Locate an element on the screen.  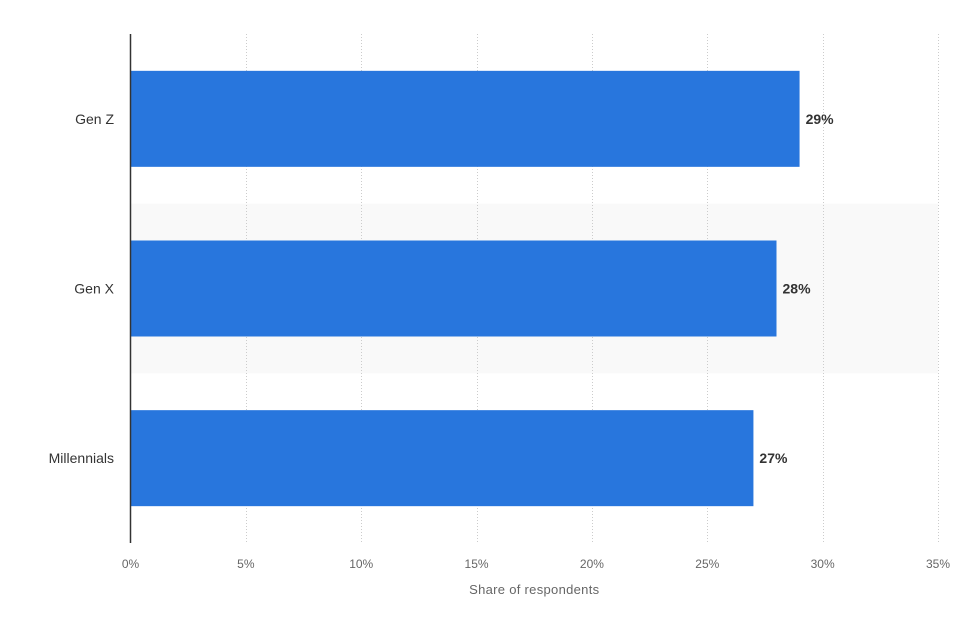
x-tick-label: 0% is located at coordinates (131, 564).